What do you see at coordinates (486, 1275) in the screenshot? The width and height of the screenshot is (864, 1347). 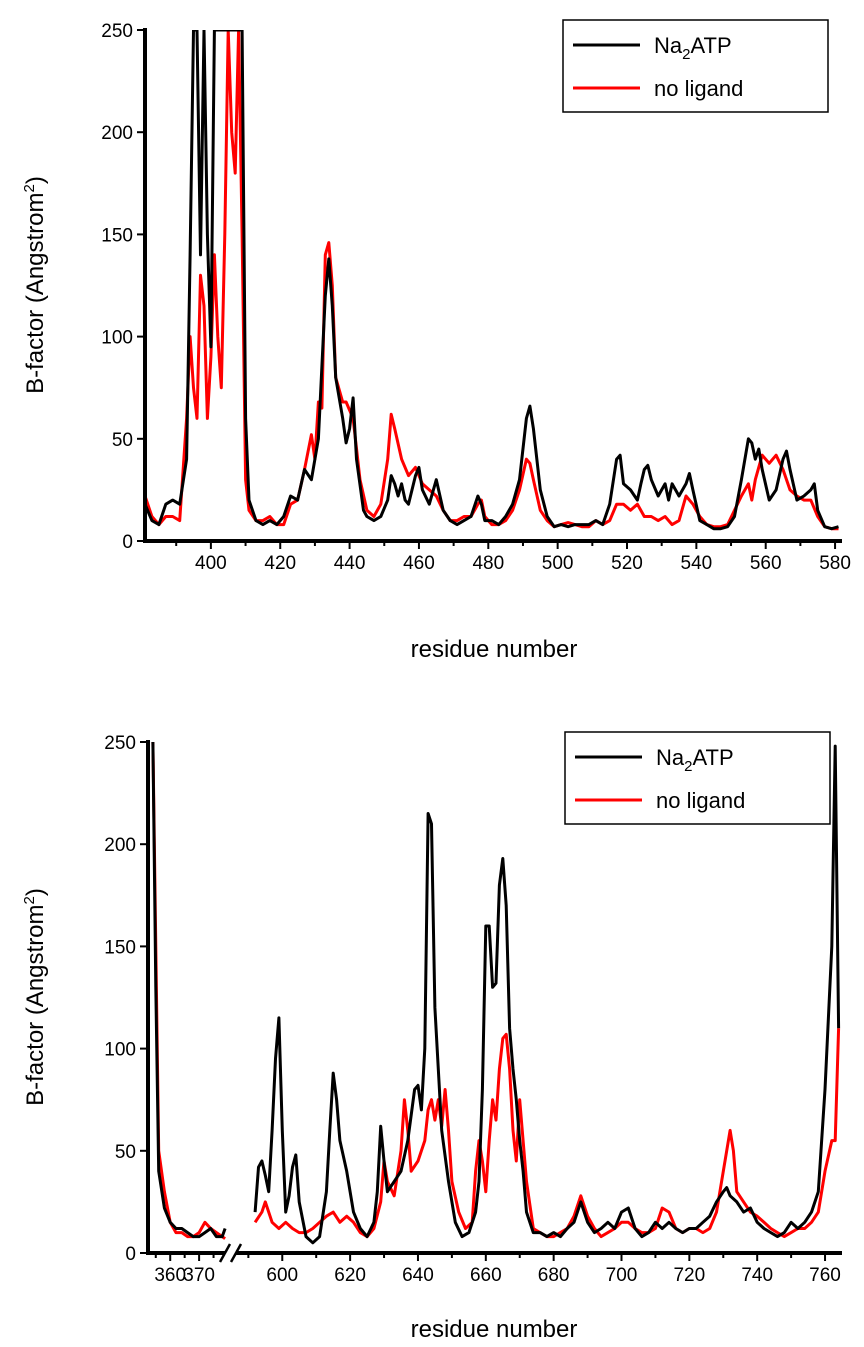 I see `chart-bottom-x-tick-label-660: 660` at bounding box center [486, 1275].